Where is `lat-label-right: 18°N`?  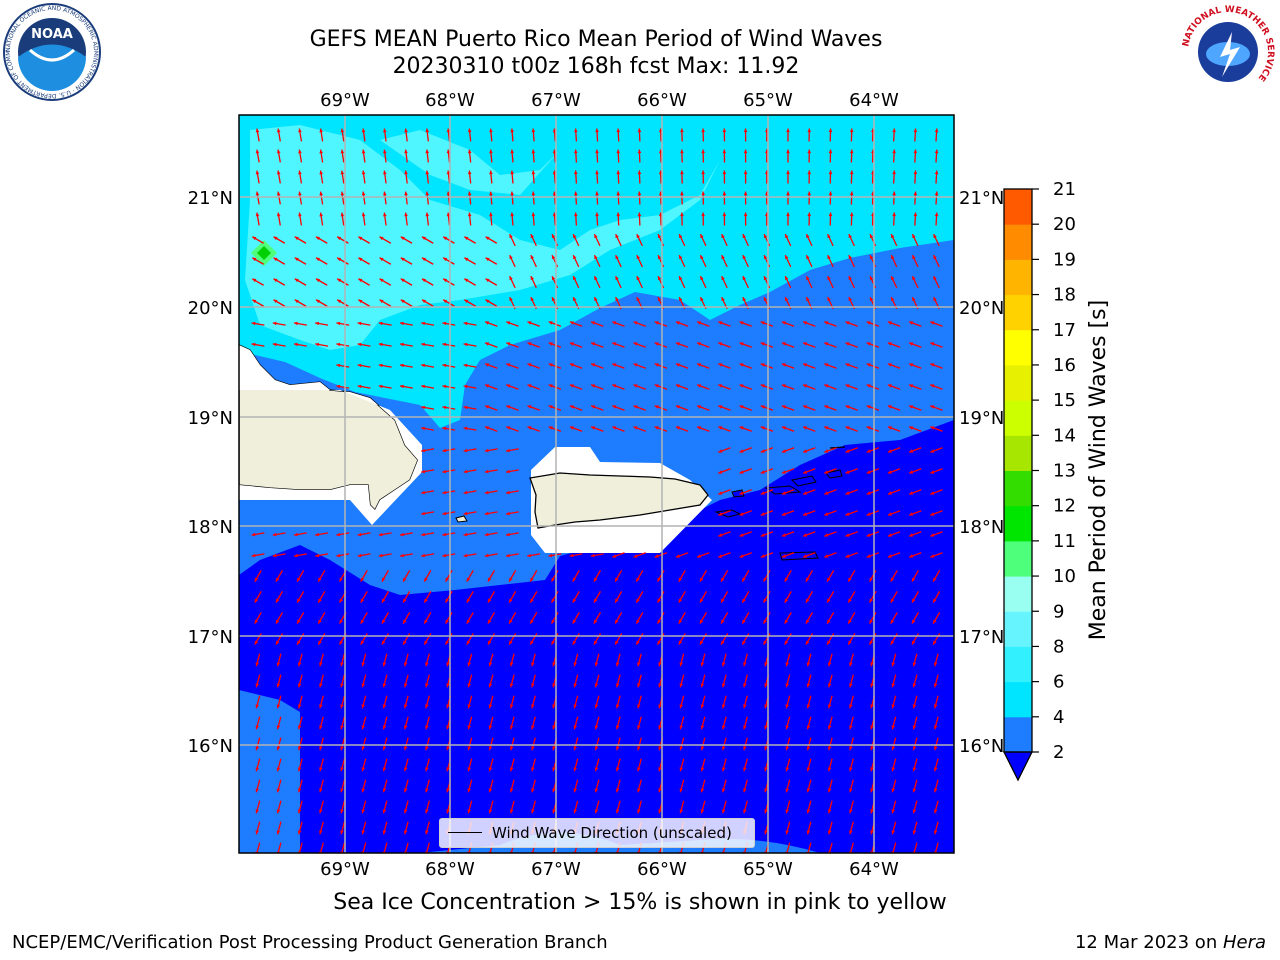 lat-label-right: 18°N is located at coordinates (981, 527).